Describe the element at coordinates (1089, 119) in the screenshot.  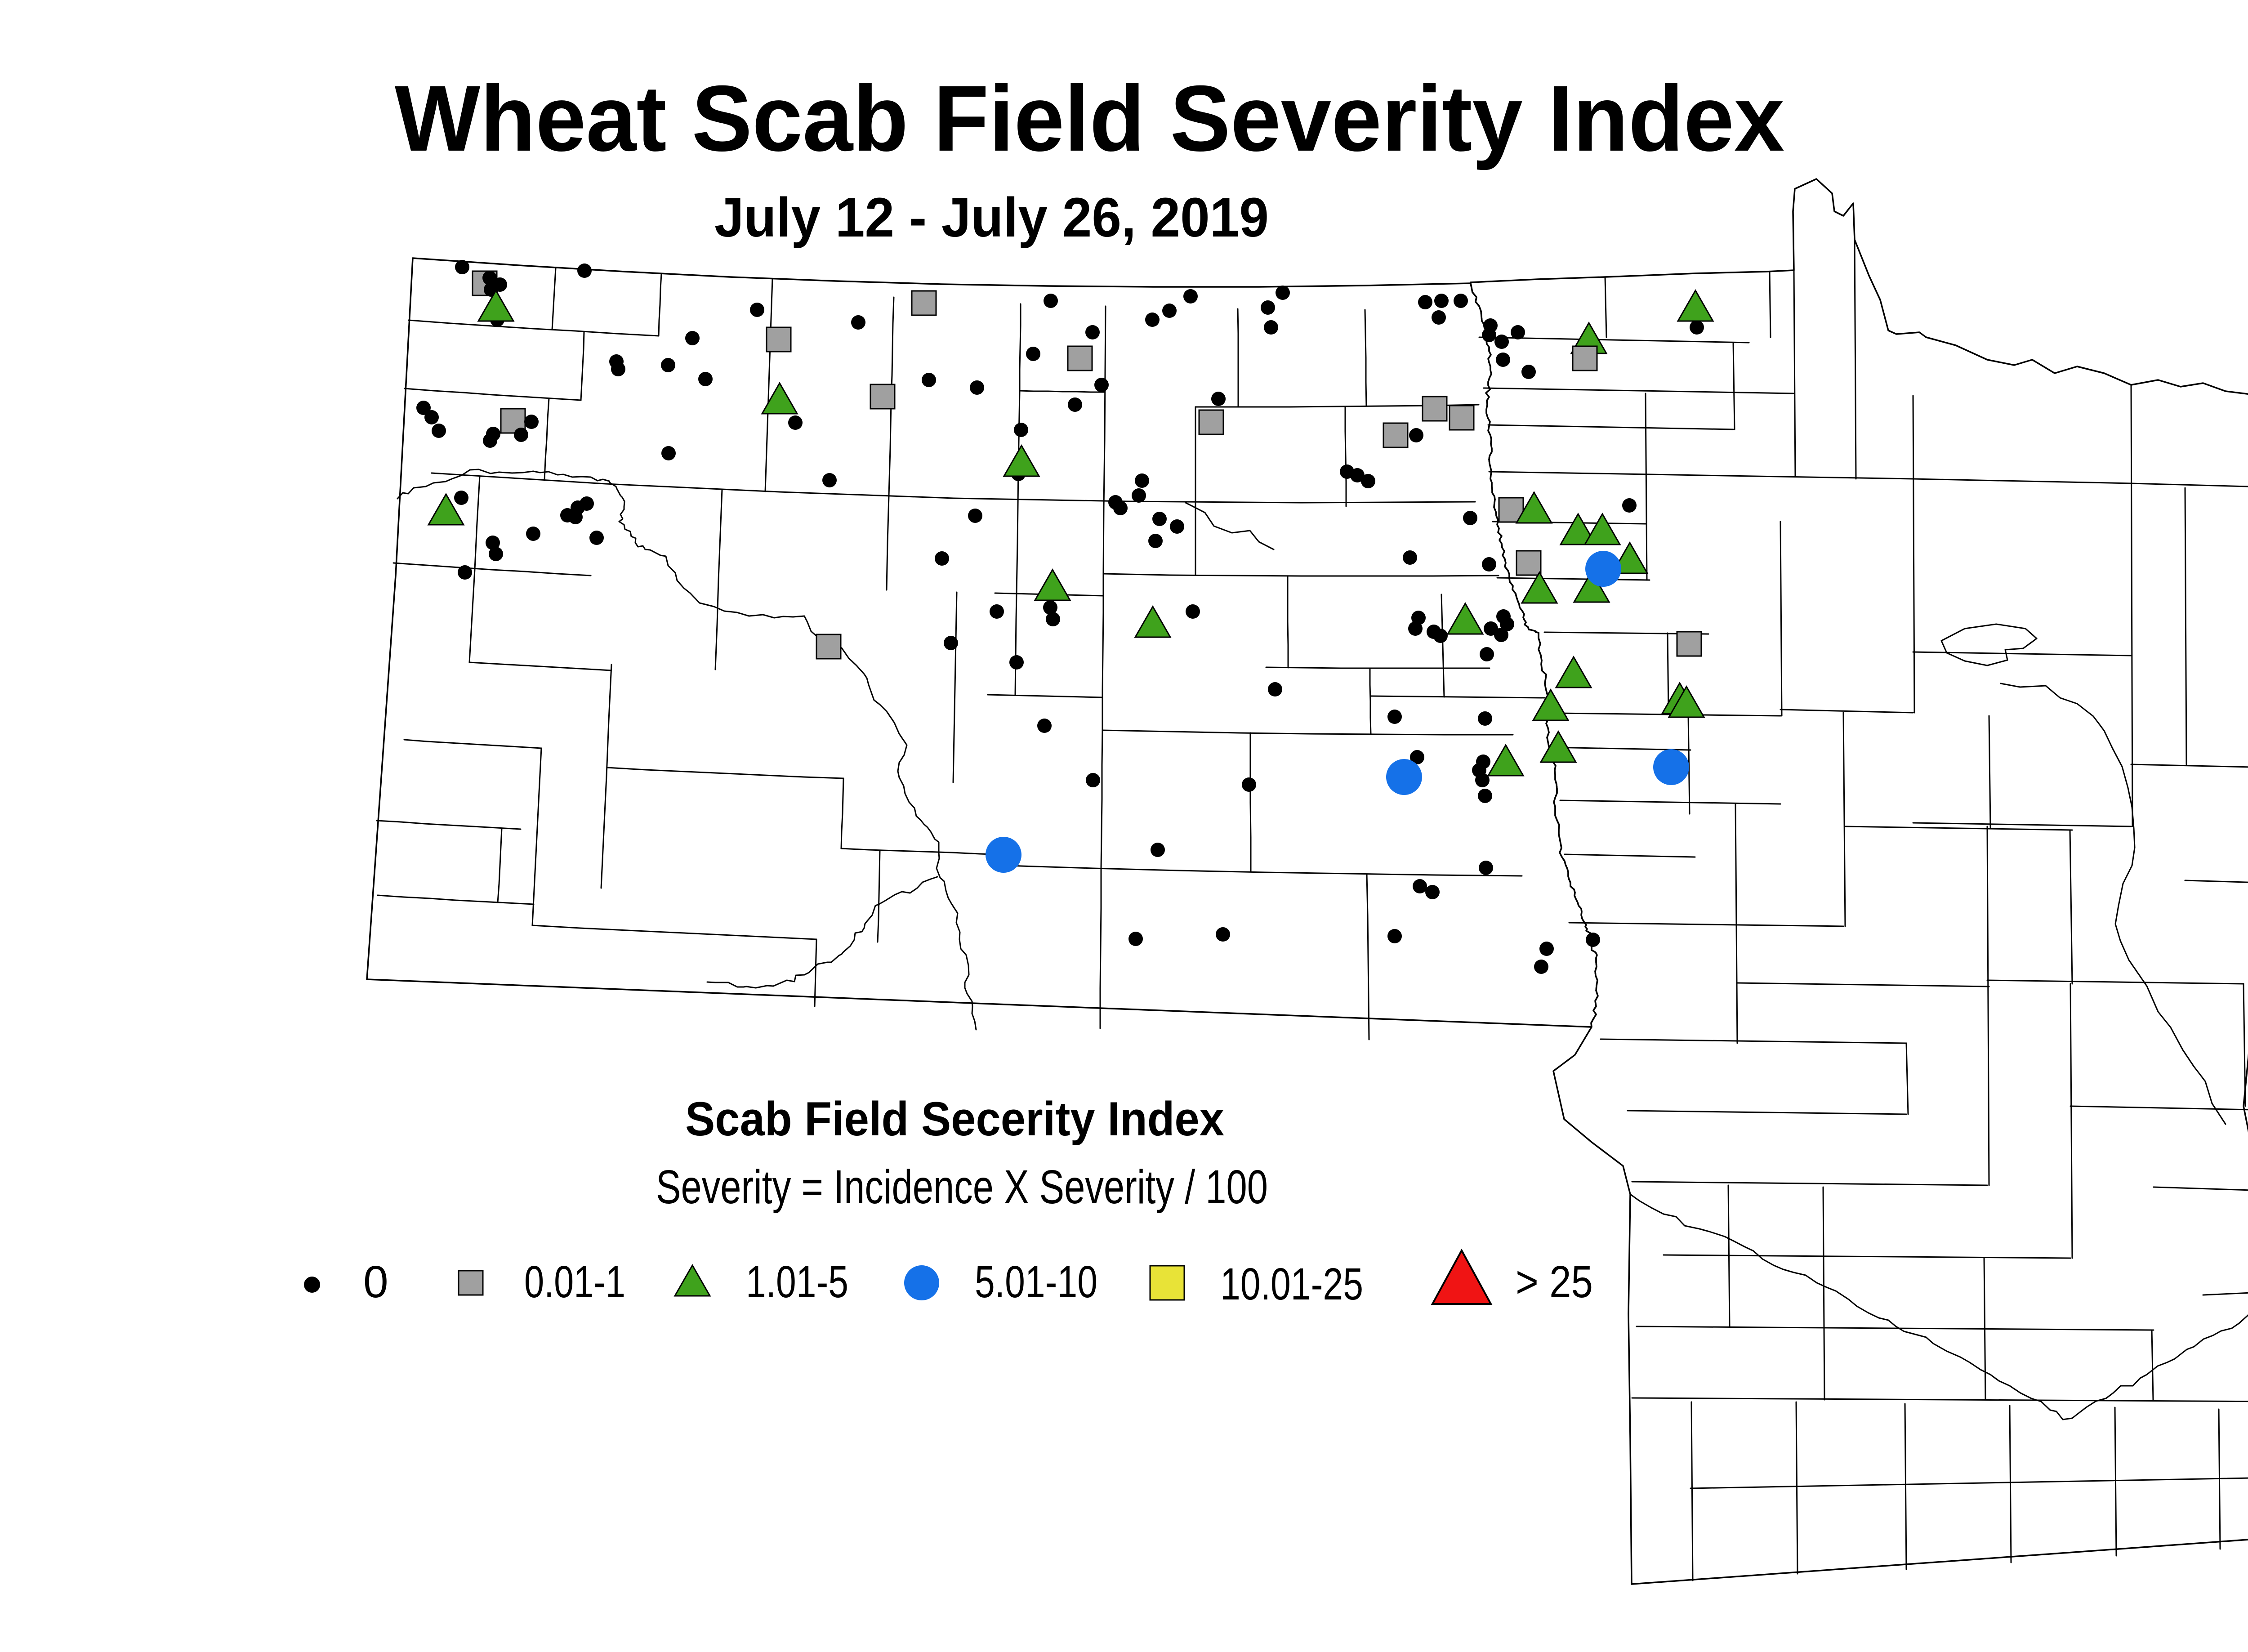
I see `svg-text:Wheat Scab Field Severity Inde: Wheat Scab Field Severity Index` at that location.